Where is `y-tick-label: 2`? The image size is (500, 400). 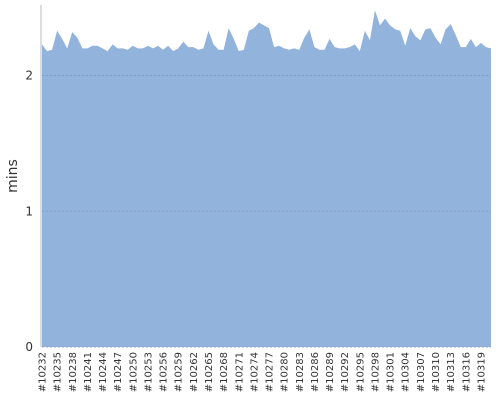 y-tick-label: 2 is located at coordinates (29, 76).